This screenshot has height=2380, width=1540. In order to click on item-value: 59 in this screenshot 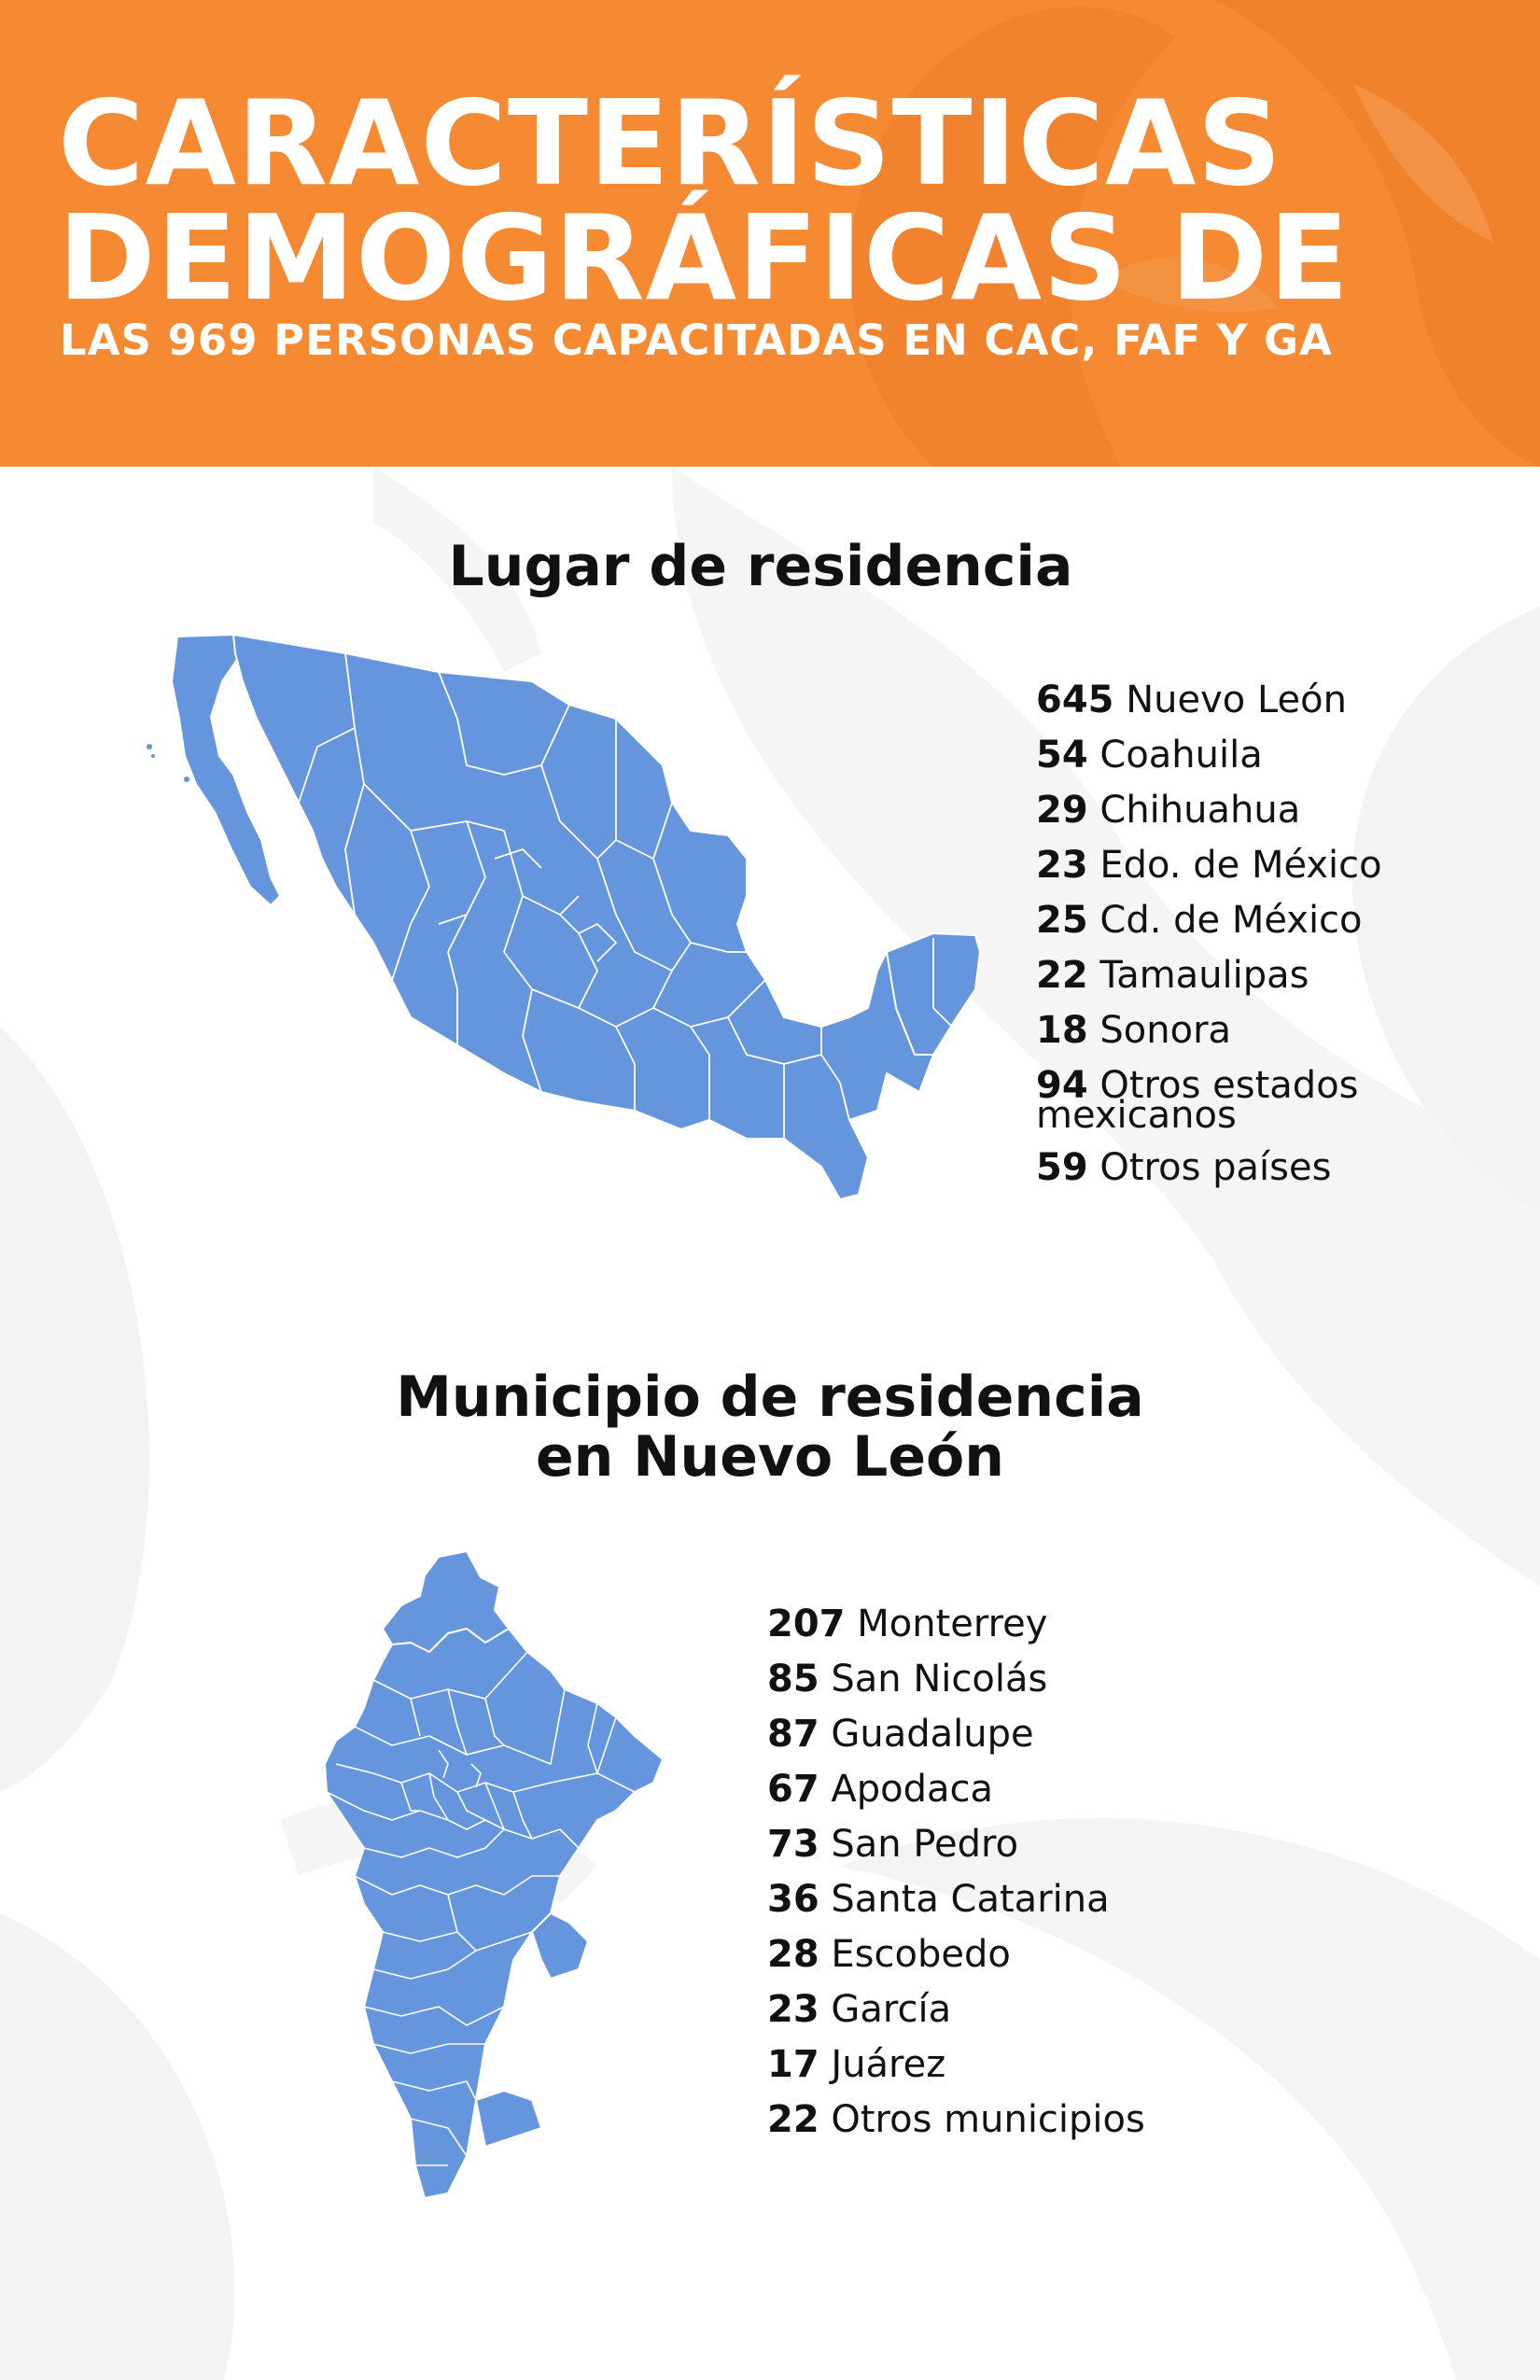, I will do `click(1062, 1167)`.